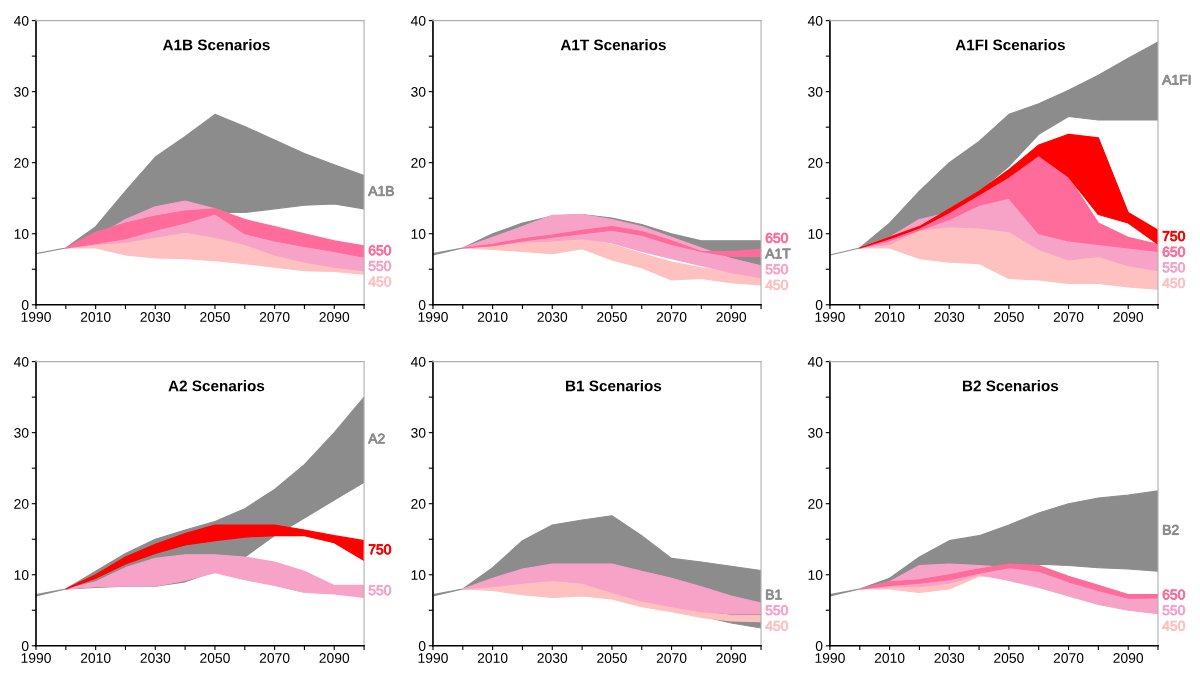 This screenshot has height=687, width=1200. Describe the element at coordinates (774, 594) in the screenshot. I see `legend-label: B1` at that location.